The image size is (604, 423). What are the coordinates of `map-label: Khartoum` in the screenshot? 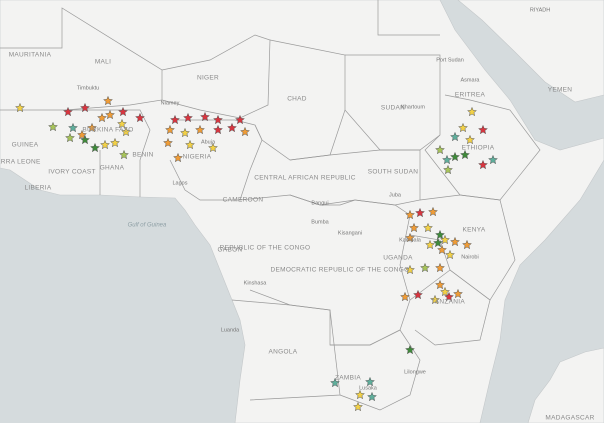 It's located at (413, 107).